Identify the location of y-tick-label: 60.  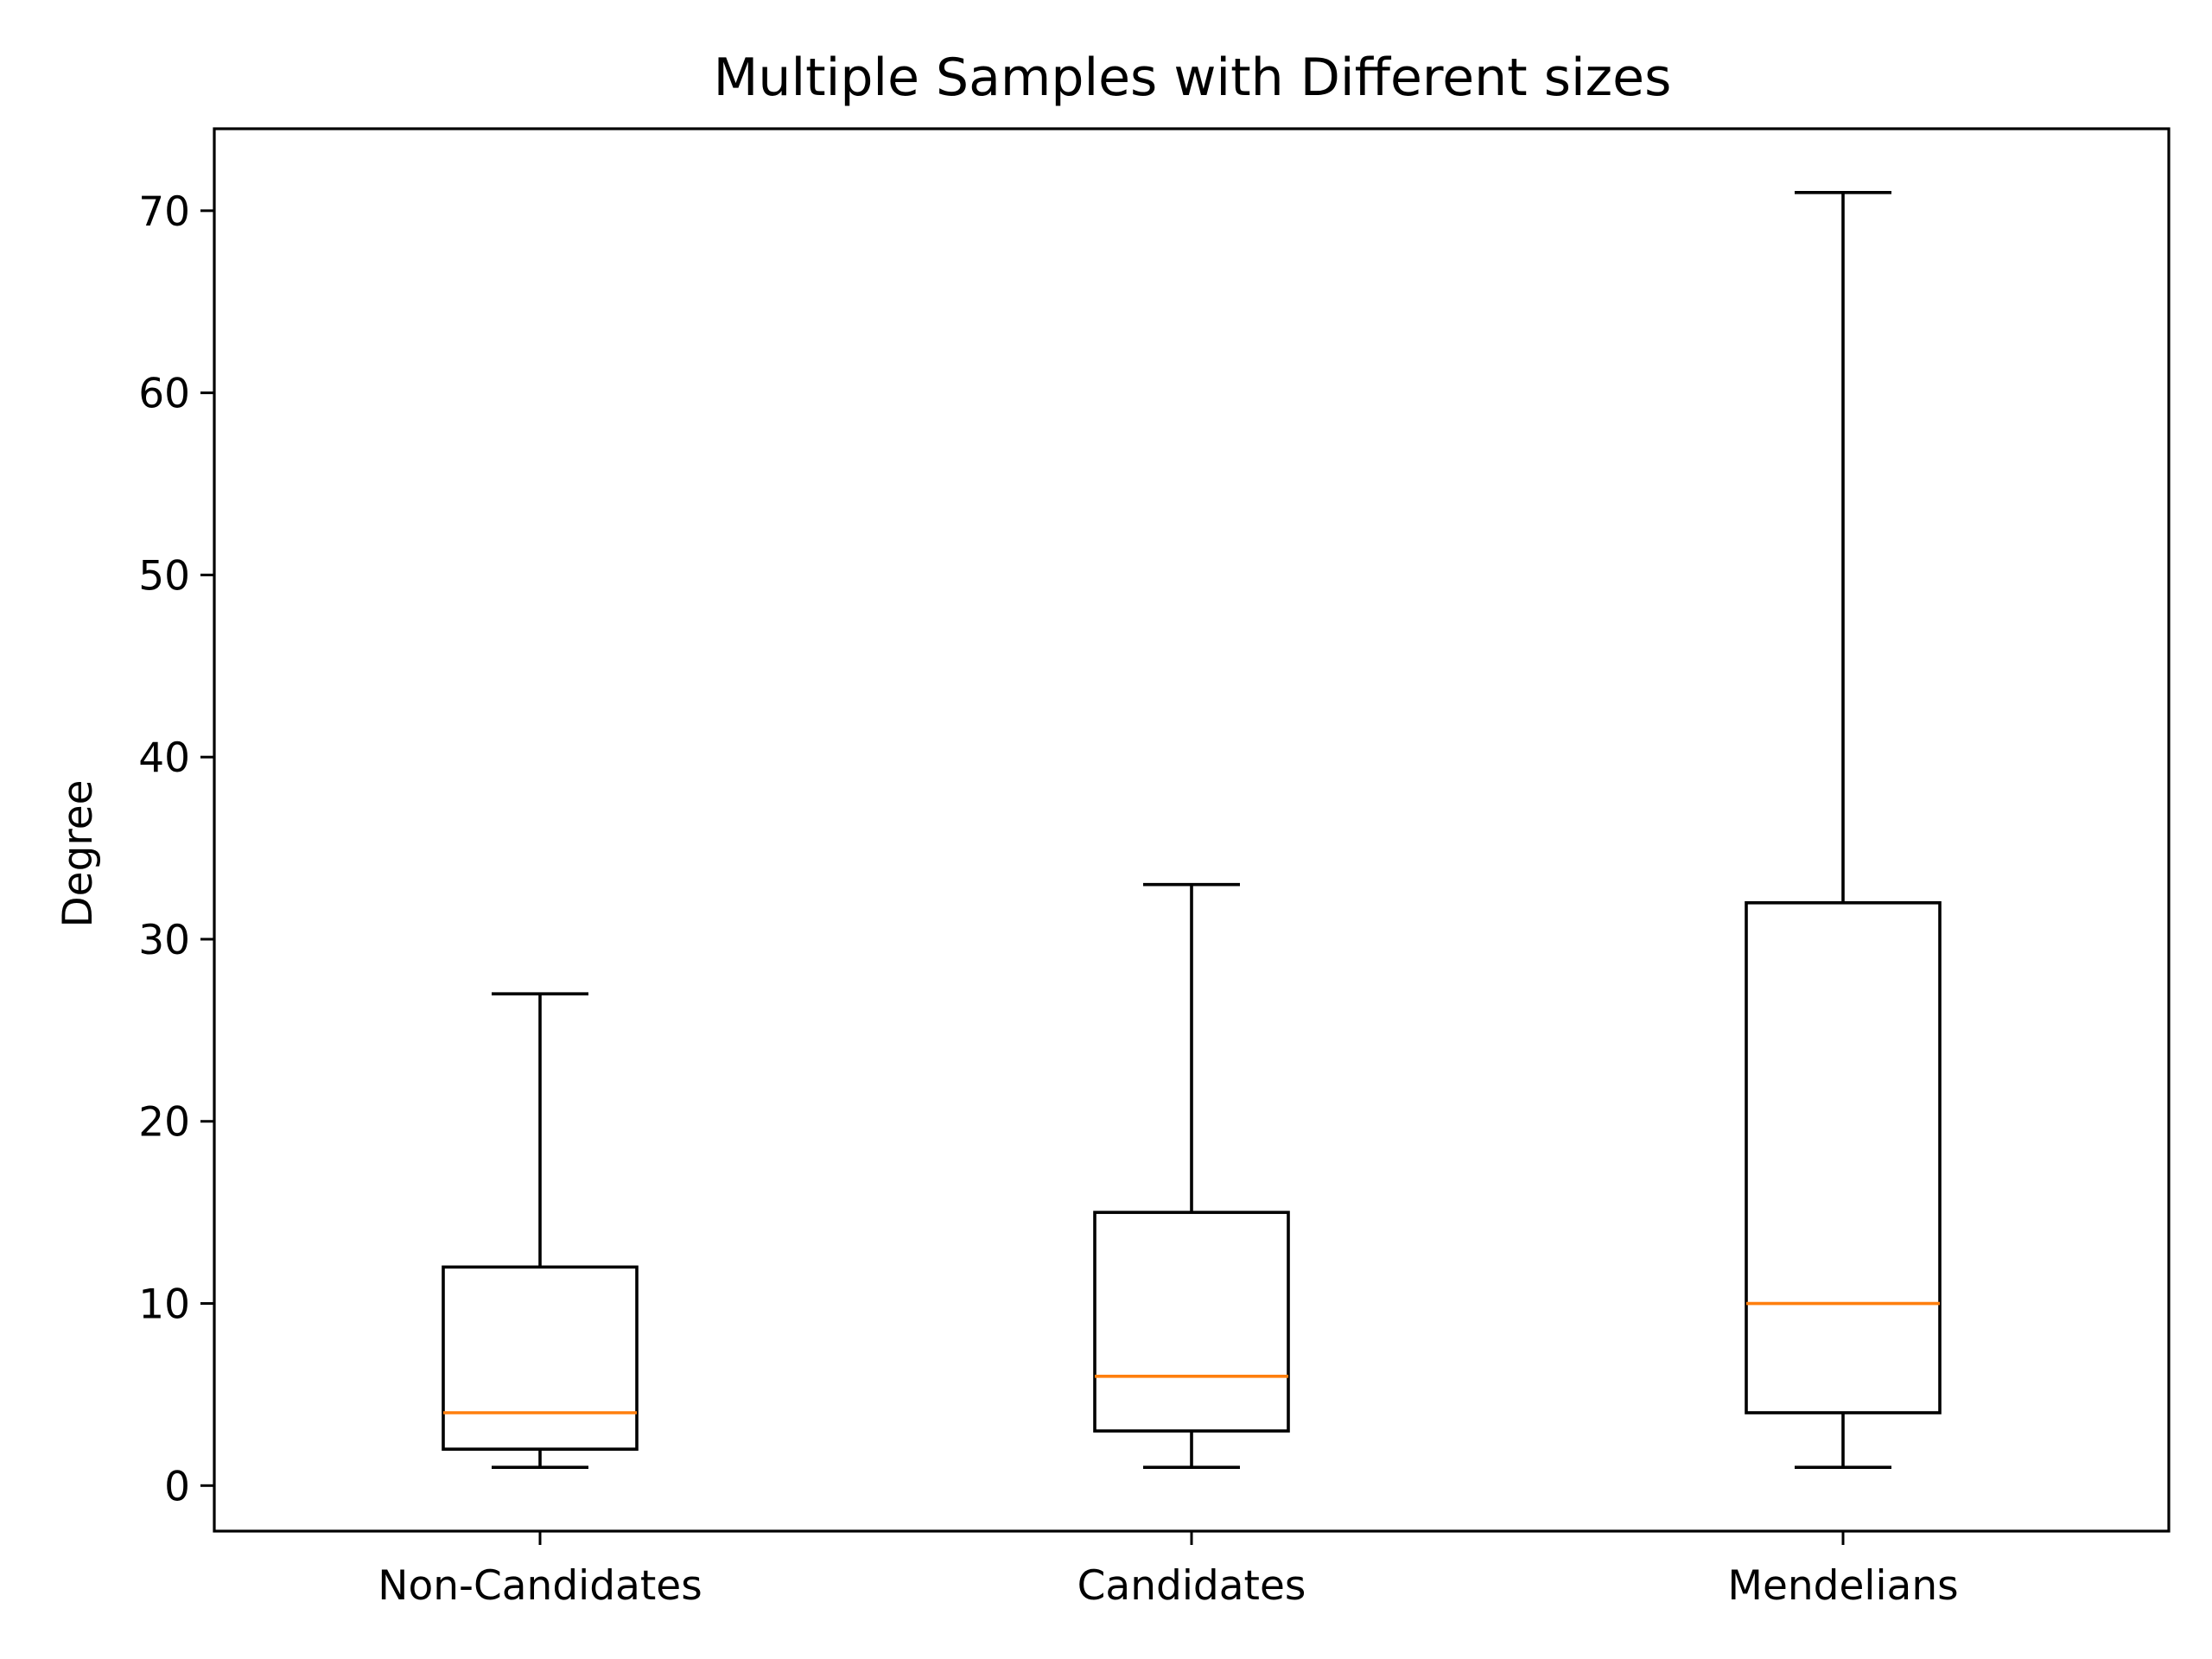
(164, 394).